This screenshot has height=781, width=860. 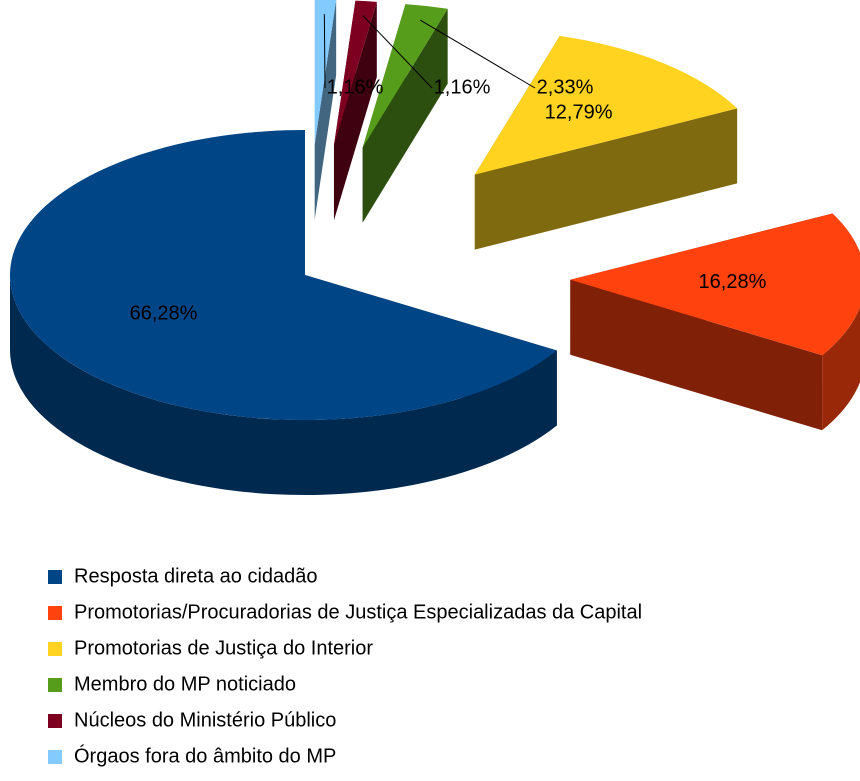 I want to click on legend-label: Resposta direta ao cidadão, so click(x=196, y=576).